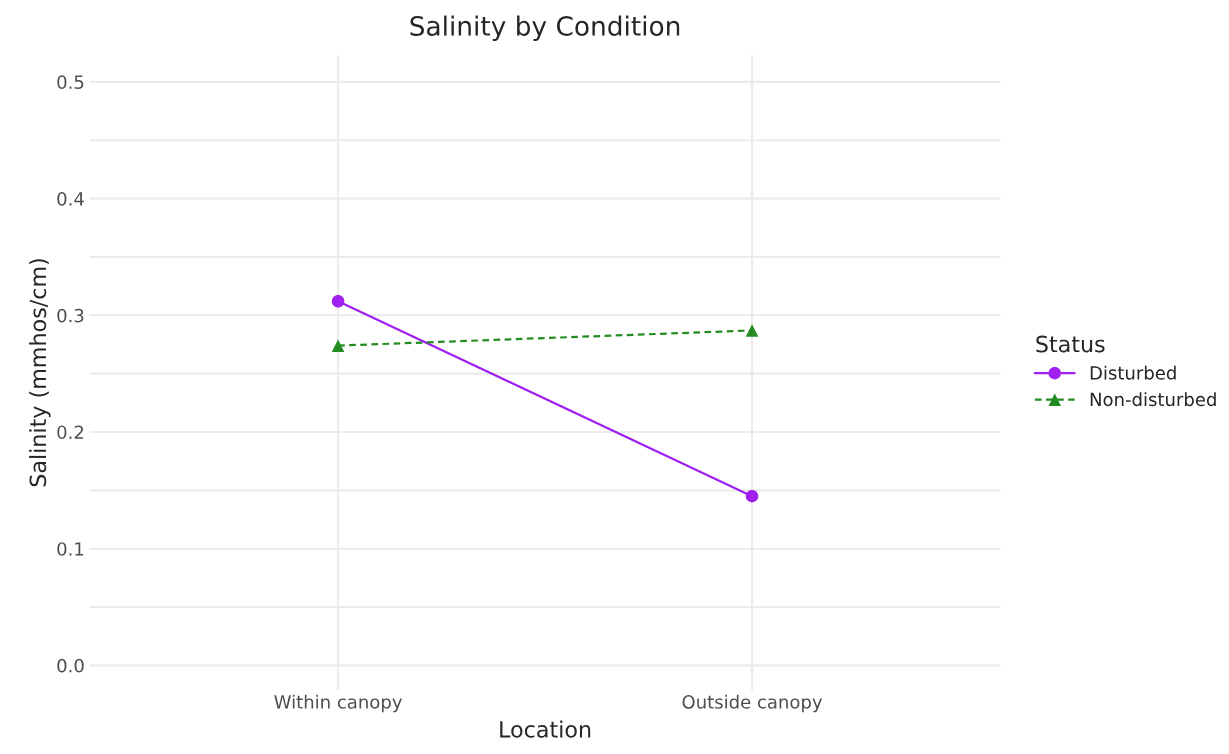 The height and width of the screenshot is (754, 1229). I want to click on y-tick-label: 0.0, so click(70, 665).